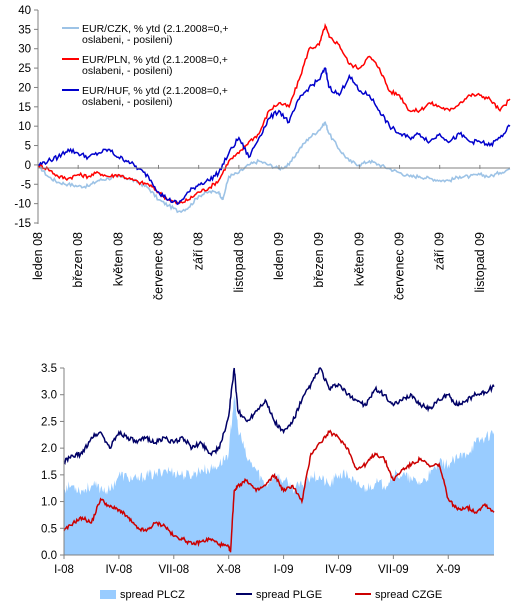  I want to click on chart2-y-tick-label: 0.0, so click(49, 556).